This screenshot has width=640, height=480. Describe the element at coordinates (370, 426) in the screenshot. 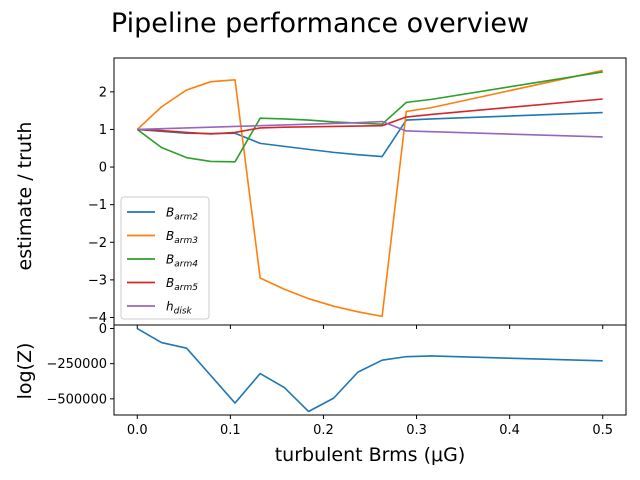

I see `bottom-x-ticks: 0.0 0.1 0.2 0.3 0.4 0.5` at that location.